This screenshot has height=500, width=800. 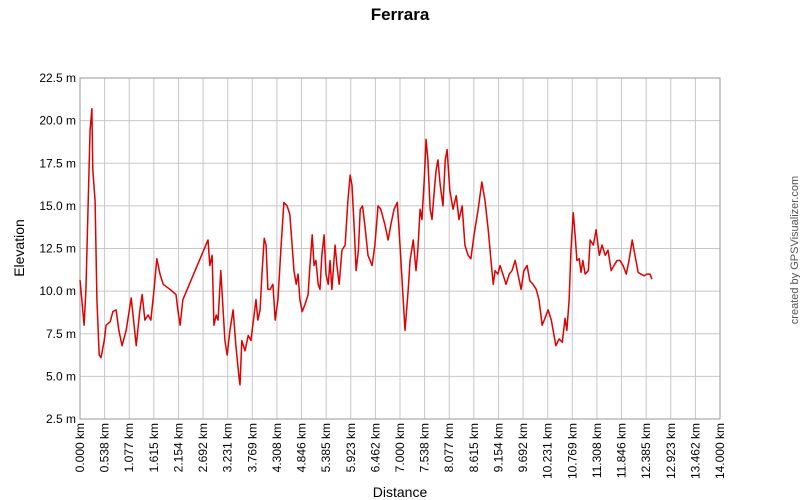 I want to click on x-tick-label: 2.154 km, so click(x=178, y=447).